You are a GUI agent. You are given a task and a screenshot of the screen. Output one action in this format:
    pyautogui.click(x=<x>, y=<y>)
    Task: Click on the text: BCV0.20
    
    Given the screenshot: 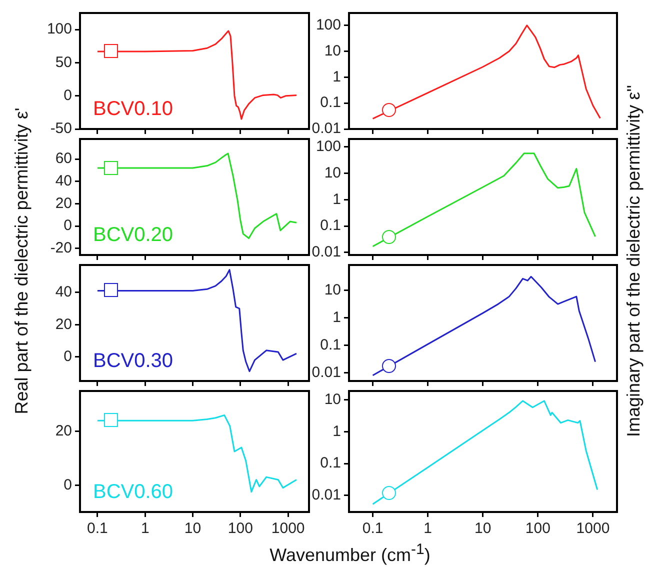 What is the action you would take?
    pyautogui.click(x=133, y=235)
    